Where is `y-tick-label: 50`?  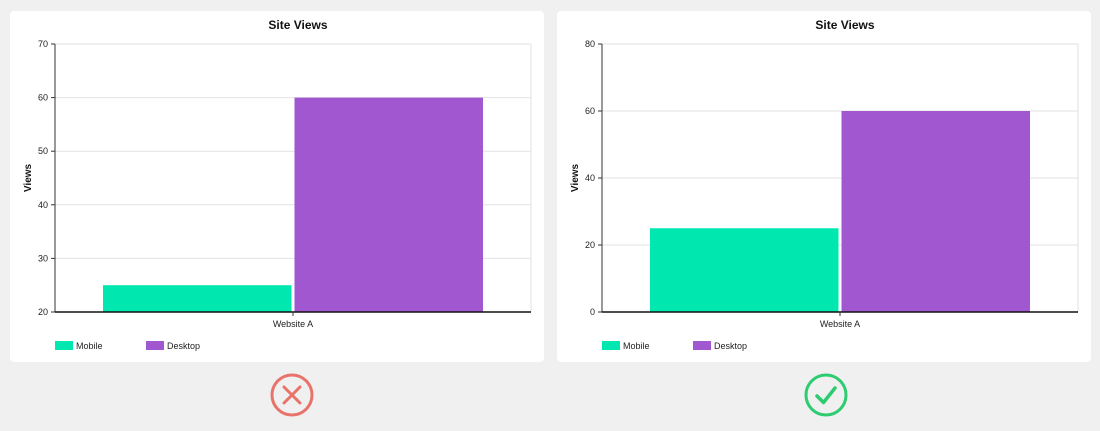
y-tick-label: 50 is located at coordinates (43, 151).